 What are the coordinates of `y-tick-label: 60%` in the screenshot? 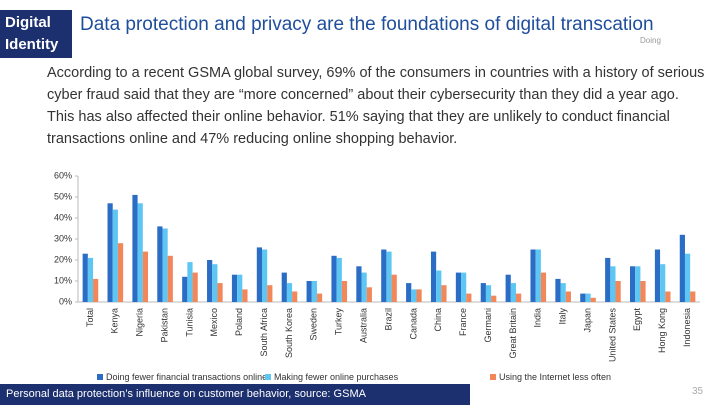 It's located at (63, 175).